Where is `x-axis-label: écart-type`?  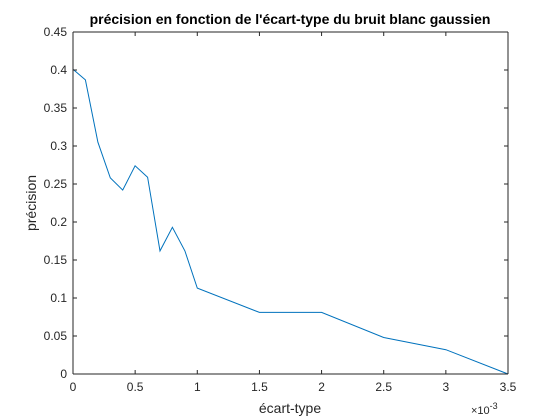 x-axis-label: écart-type is located at coordinates (290, 408).